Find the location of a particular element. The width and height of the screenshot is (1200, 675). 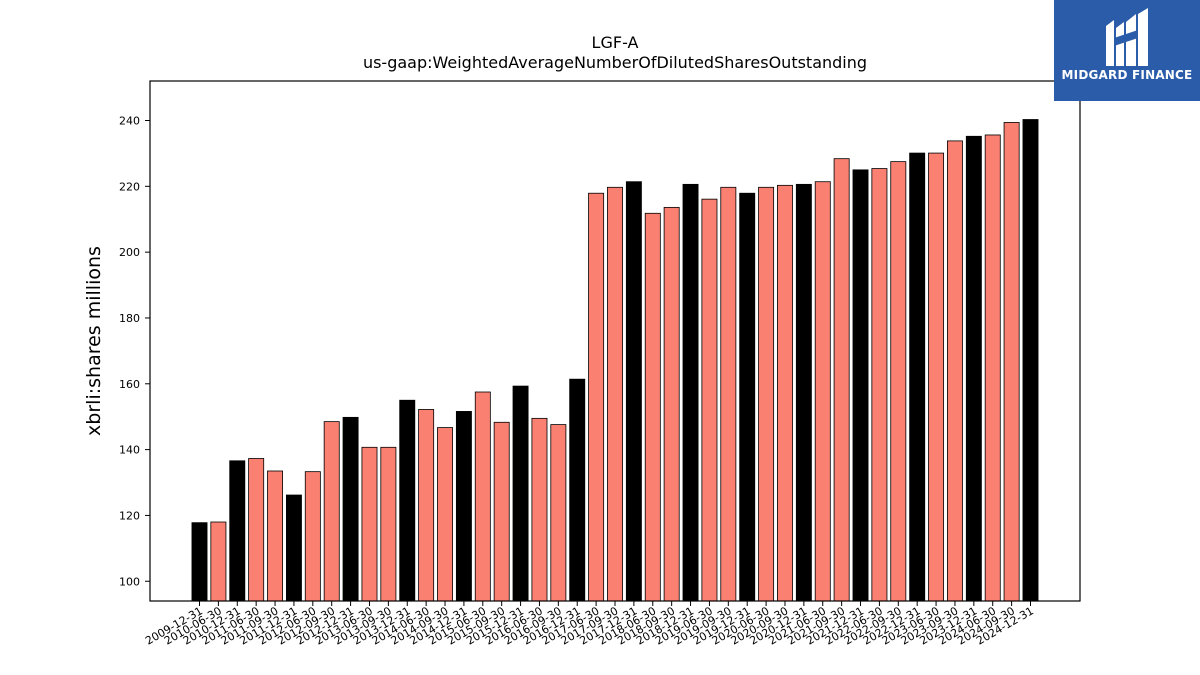

y-axis-label: xbrli:shares millions is located at coordinates (94, 341).